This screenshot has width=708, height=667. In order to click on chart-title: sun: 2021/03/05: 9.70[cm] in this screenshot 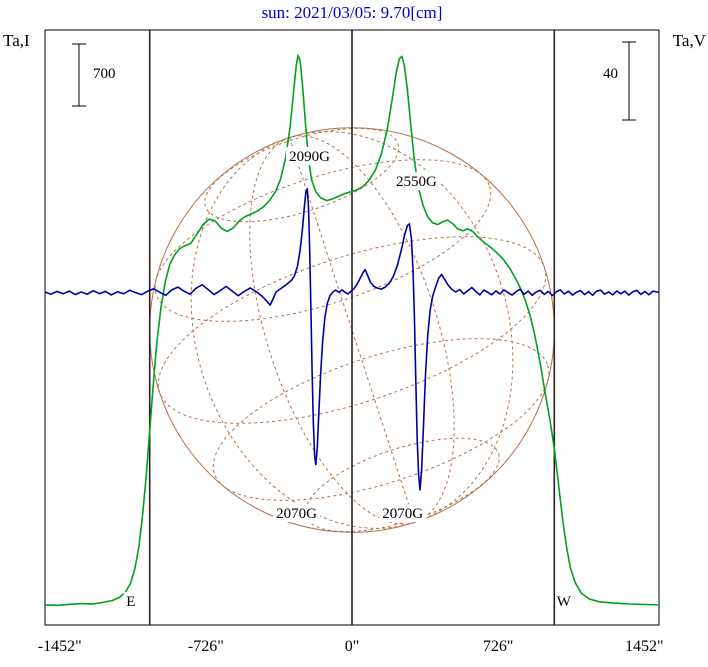, I will do `click(352, 12)`.